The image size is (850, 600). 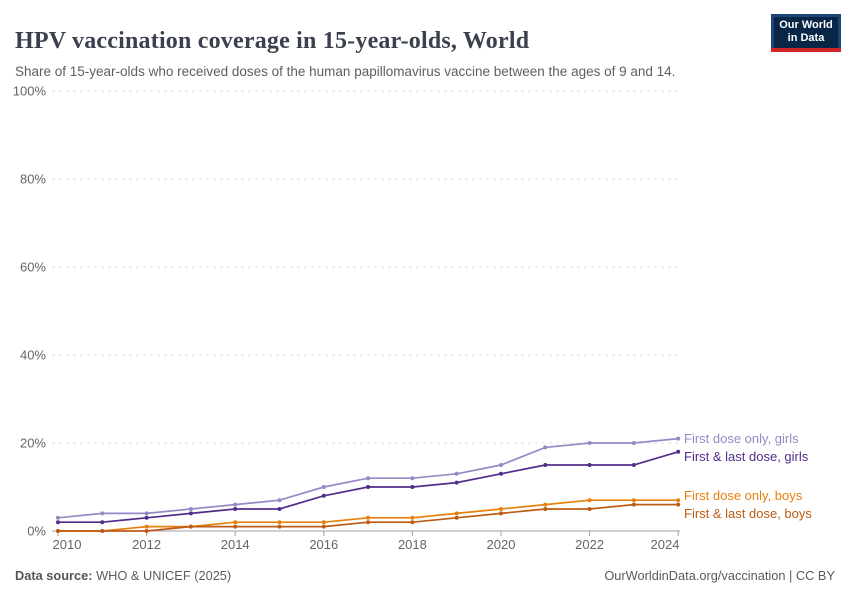 What do you see at coordinates (806, 25) in the screenshot?
I see `owid-logo-line1: Our World` at bounding box center [806, 25].